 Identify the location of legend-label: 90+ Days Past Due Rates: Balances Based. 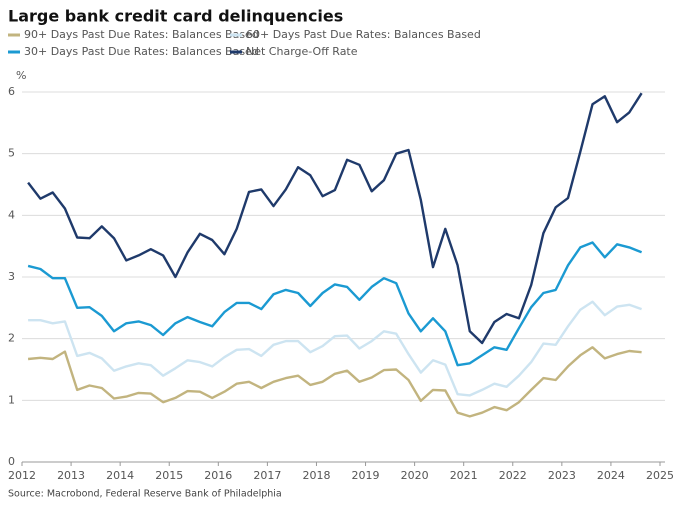
(141, 34).